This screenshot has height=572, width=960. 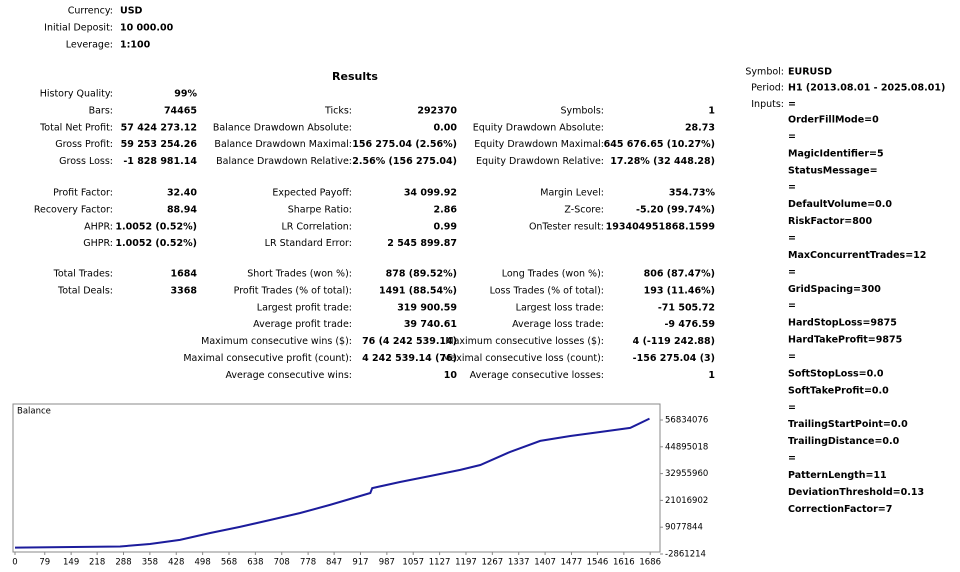 What do you see at coordinates (308, 243) in the screenshot?
I see `stat-label: LR Standard Error:` at bounding box center [308, 243].